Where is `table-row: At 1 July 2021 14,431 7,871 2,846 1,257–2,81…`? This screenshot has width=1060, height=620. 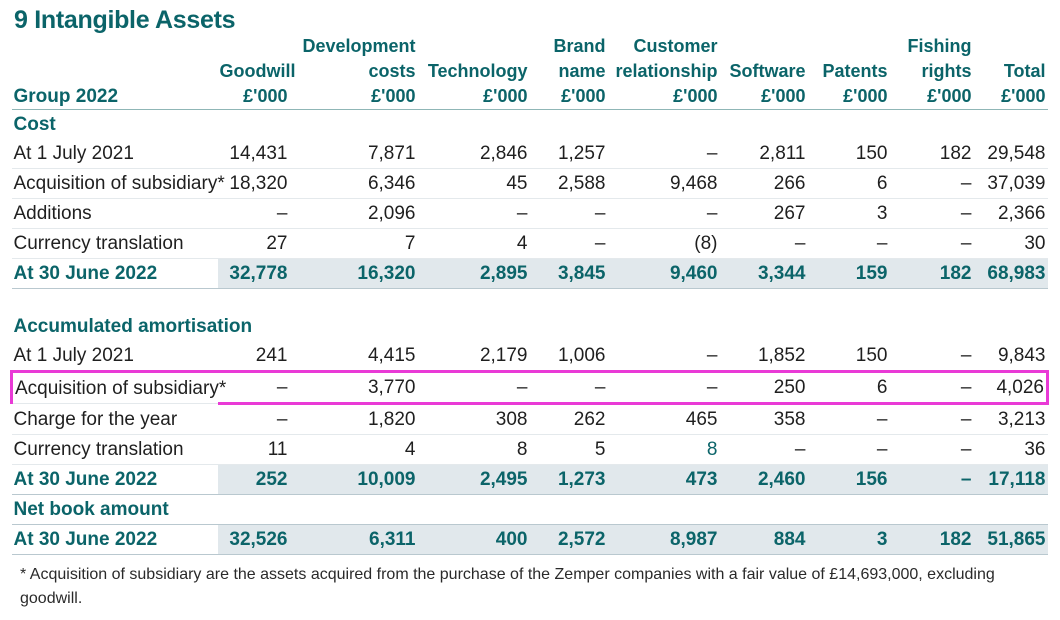
table-row: At 1 July 2021 14,431 7,871 2,846 1,257–2,81… is located at coordinates (529, 154).